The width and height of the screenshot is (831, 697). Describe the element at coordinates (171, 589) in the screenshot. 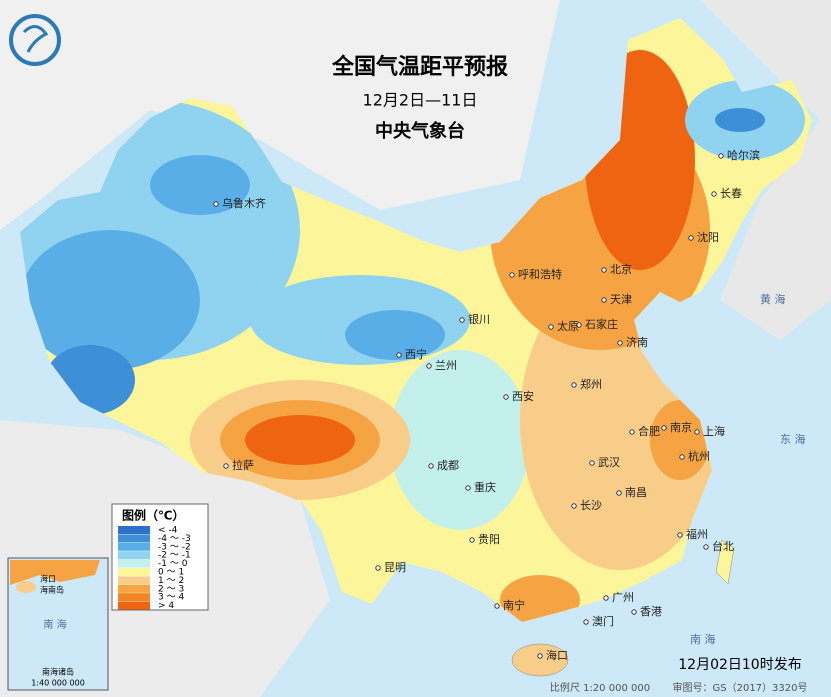

I see `legend-label: 2 ～ 3` at that location.